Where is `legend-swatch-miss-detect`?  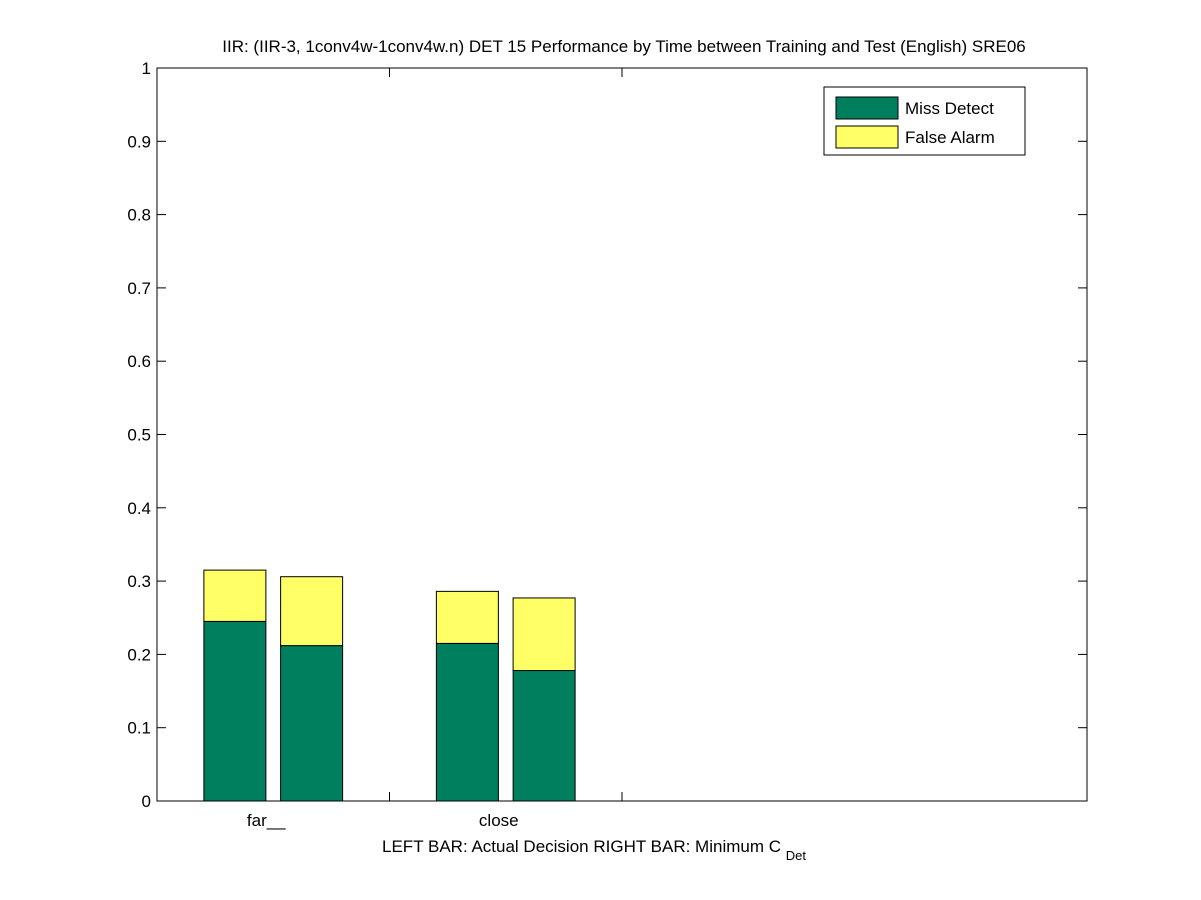
legend-swatch-miss-detect is located at coordinates (867, 108).